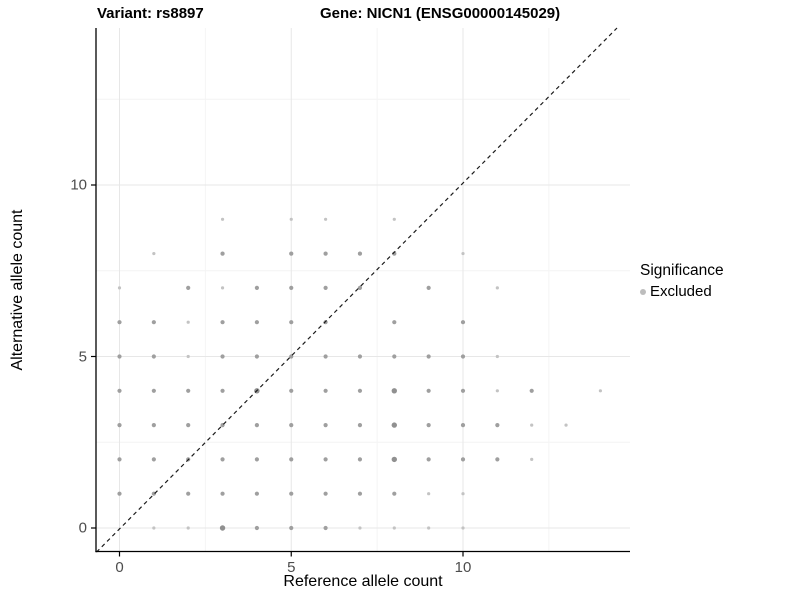 This screenshot has height=600, width=800. Describe the element at coordinates (716, 281) in the screenshot. I see `legend: Significance Excluded` at that location.